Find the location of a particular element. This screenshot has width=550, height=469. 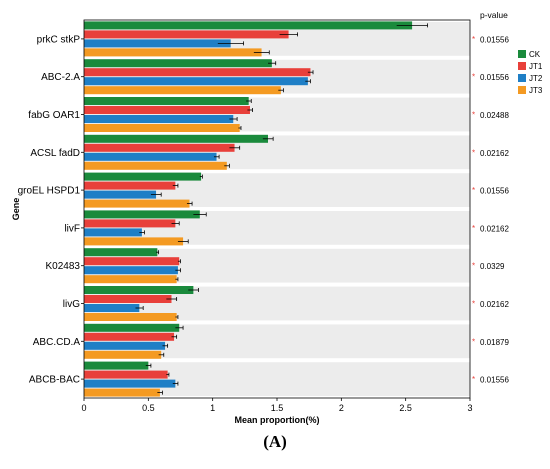

x-tick-label: 1 is located at coordinates (212, 408).